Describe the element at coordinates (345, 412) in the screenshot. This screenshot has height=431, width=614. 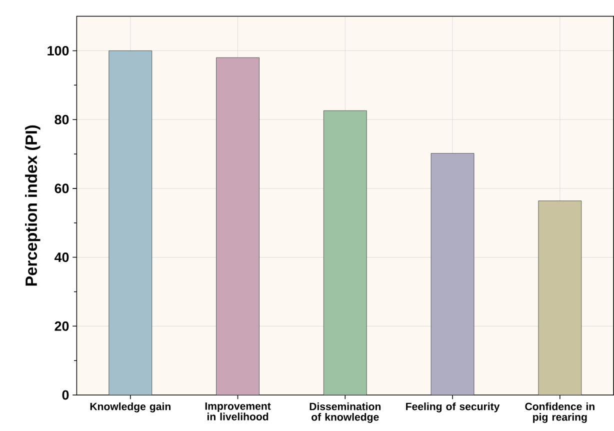
I see `x-tick-label: Dissemination of knowledge` at that location.